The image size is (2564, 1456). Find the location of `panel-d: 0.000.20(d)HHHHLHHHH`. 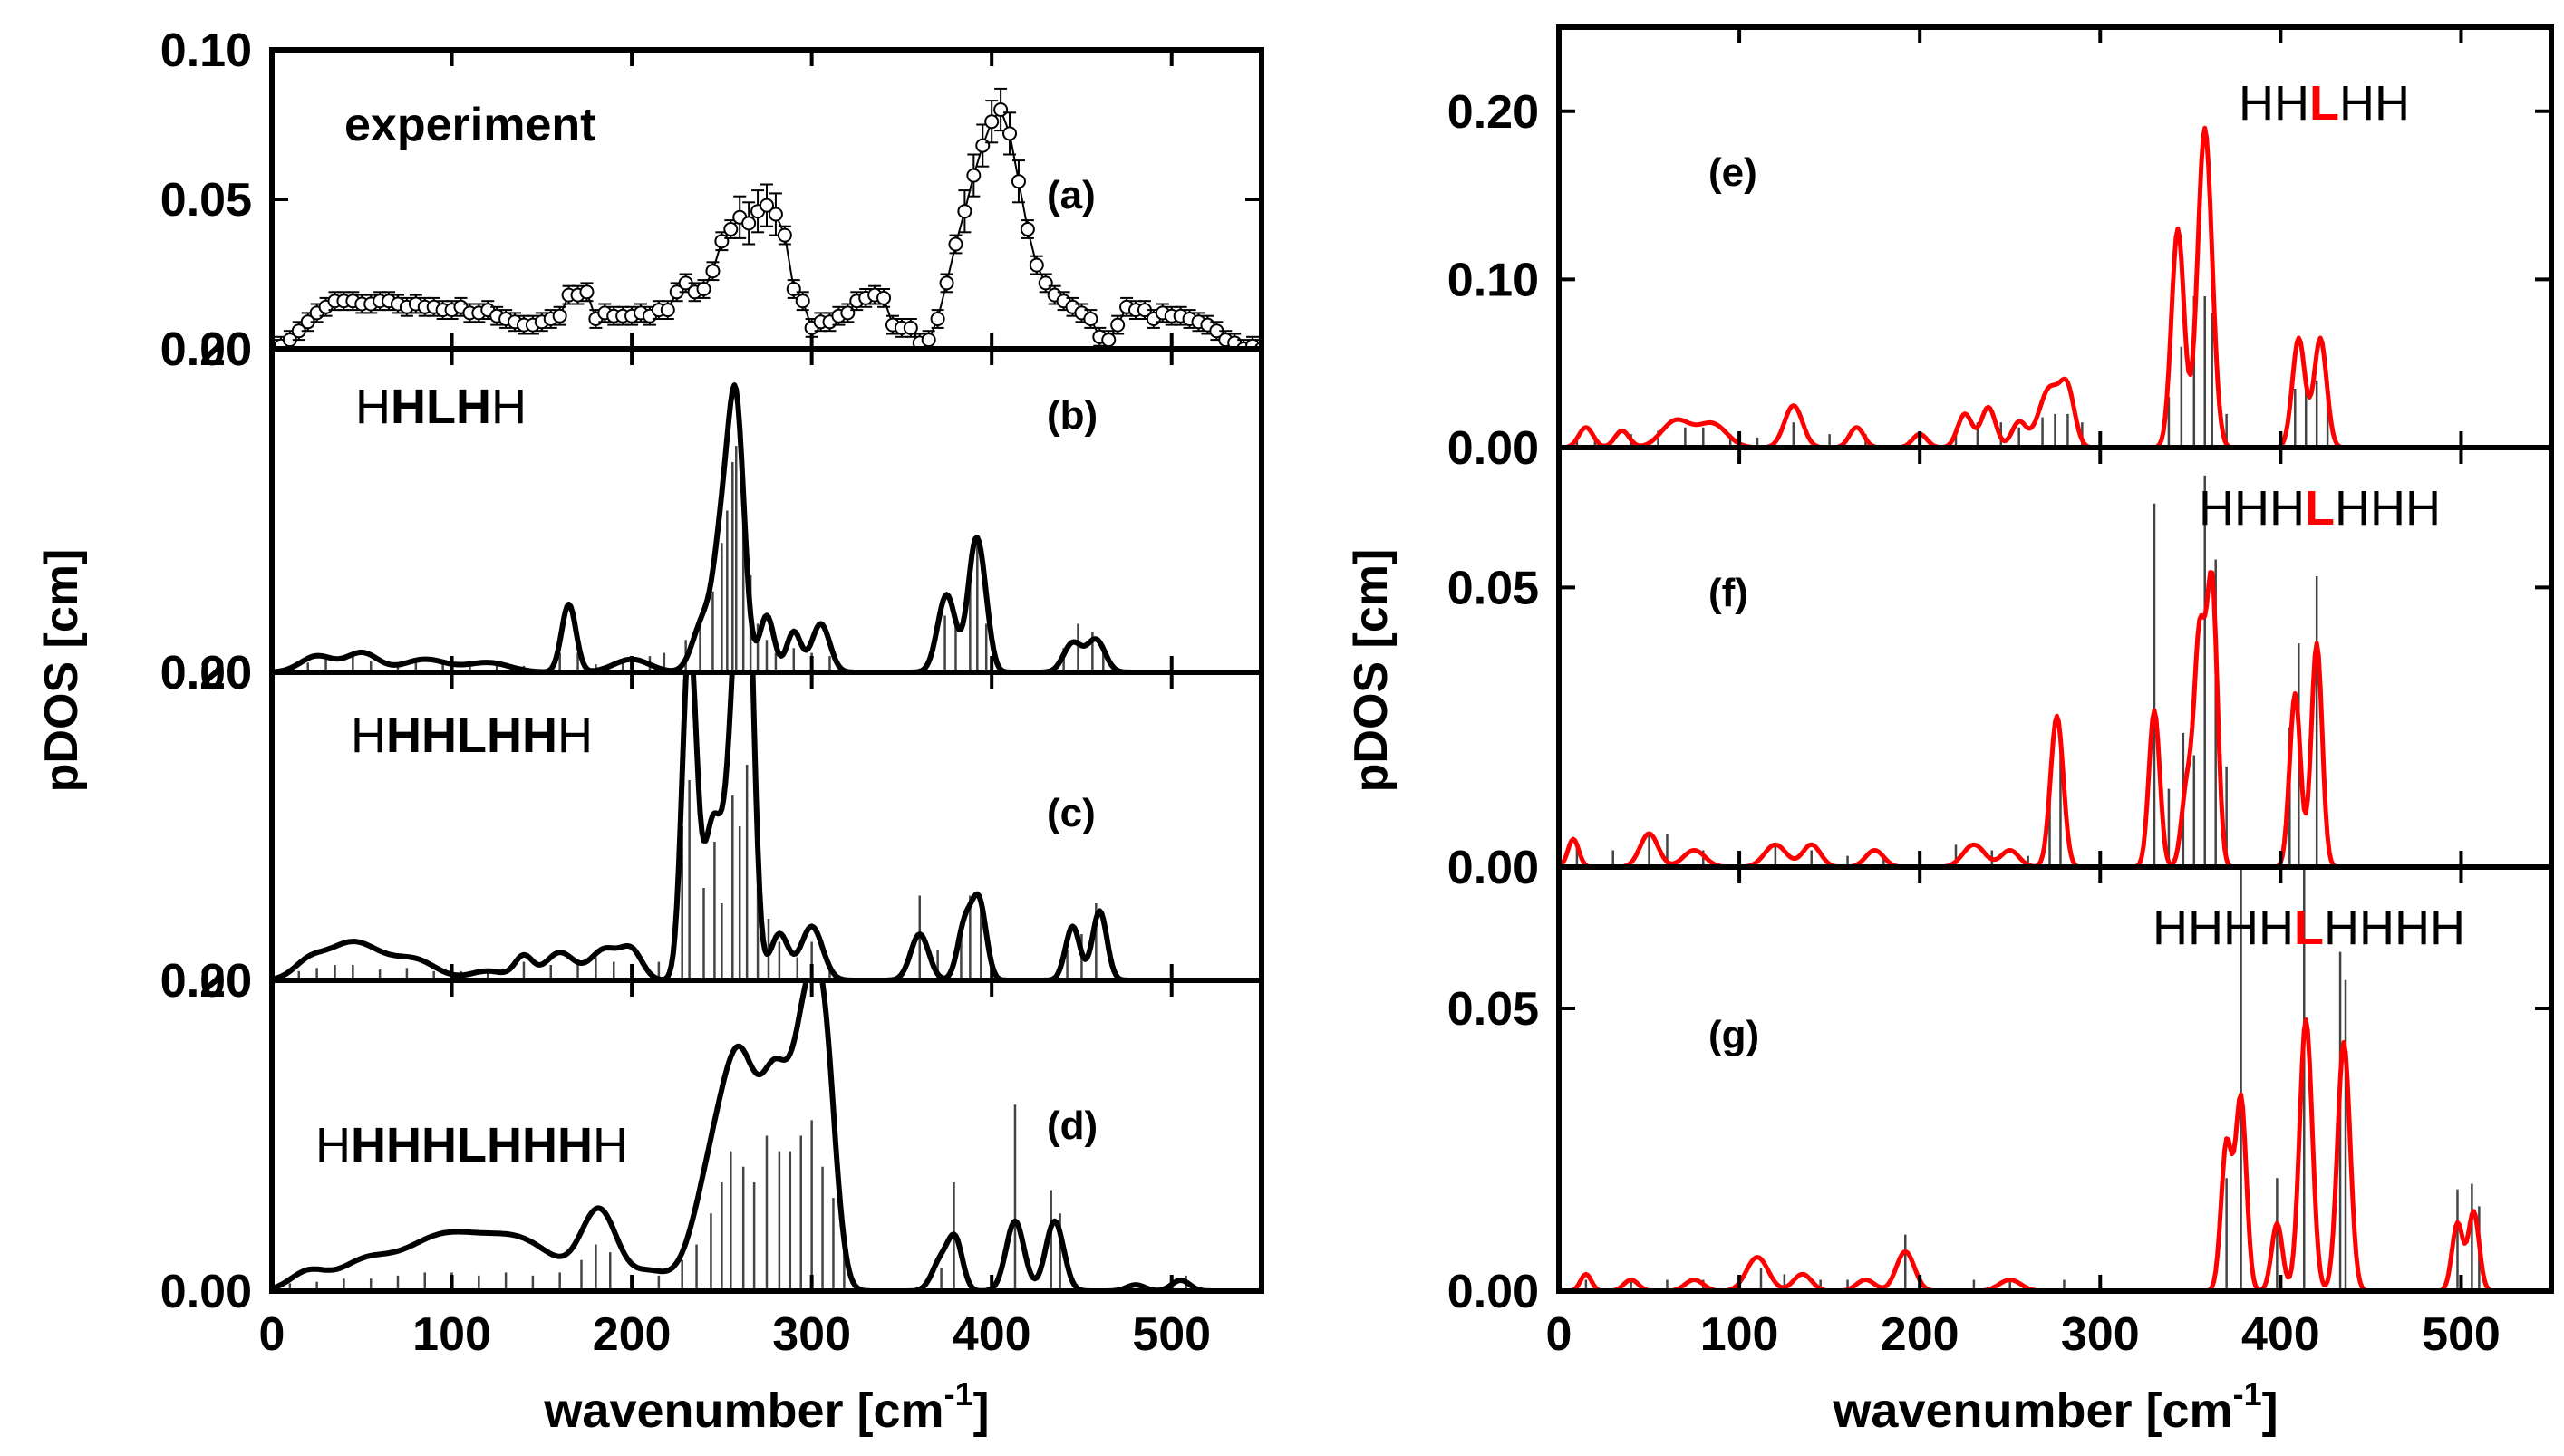

panel-d: 0.000.20(d)HHHHLHHHH is located at coordinates (712, 1136).